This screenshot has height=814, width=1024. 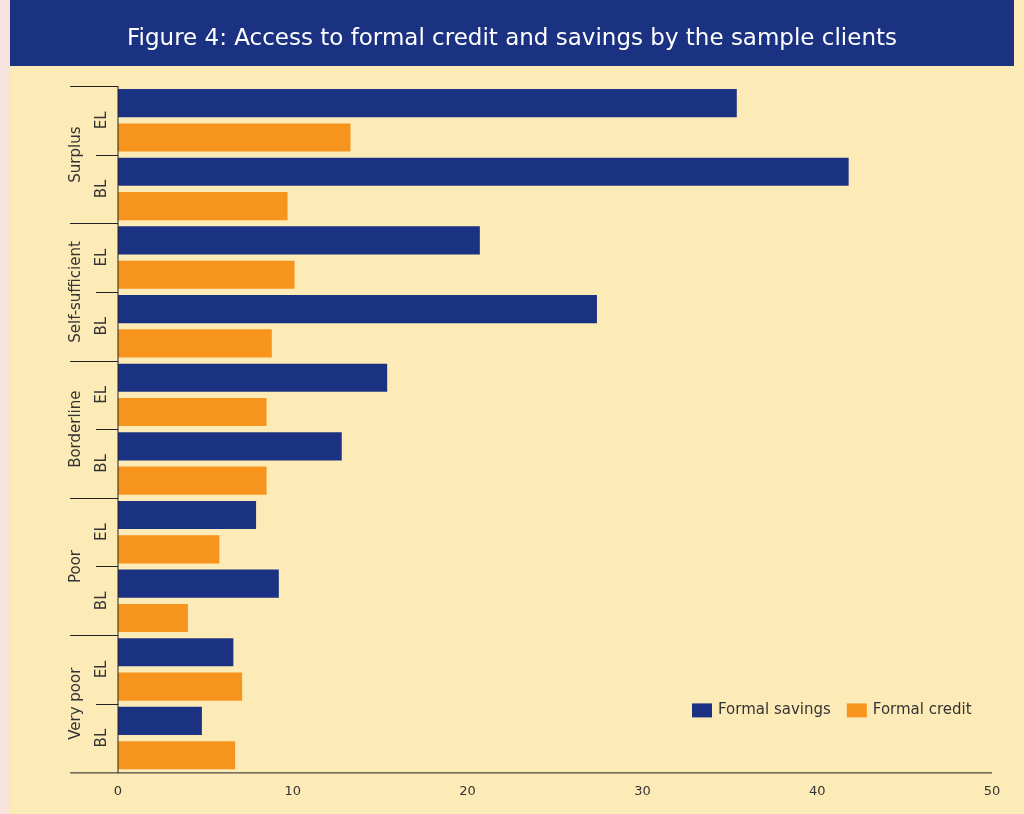 I want to click on legend-label: Formal credit, so click(x=922, y=709).